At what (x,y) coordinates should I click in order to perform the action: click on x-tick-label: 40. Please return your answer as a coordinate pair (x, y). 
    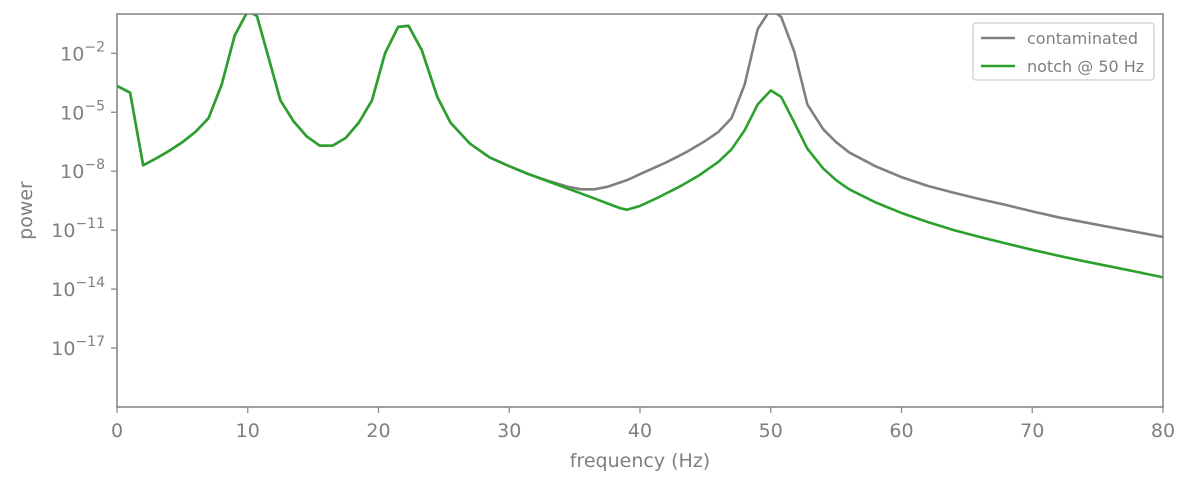
    Looking at the image, I should click on (640, 431).